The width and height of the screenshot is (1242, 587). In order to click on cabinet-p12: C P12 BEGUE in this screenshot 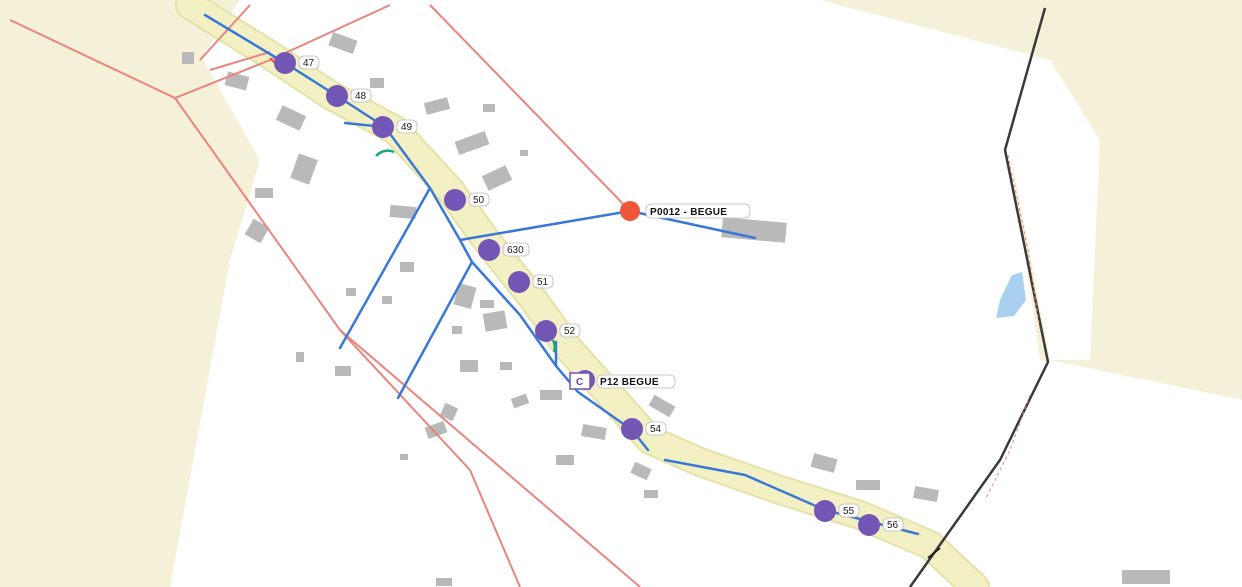, I will do `click(622, 380)`.